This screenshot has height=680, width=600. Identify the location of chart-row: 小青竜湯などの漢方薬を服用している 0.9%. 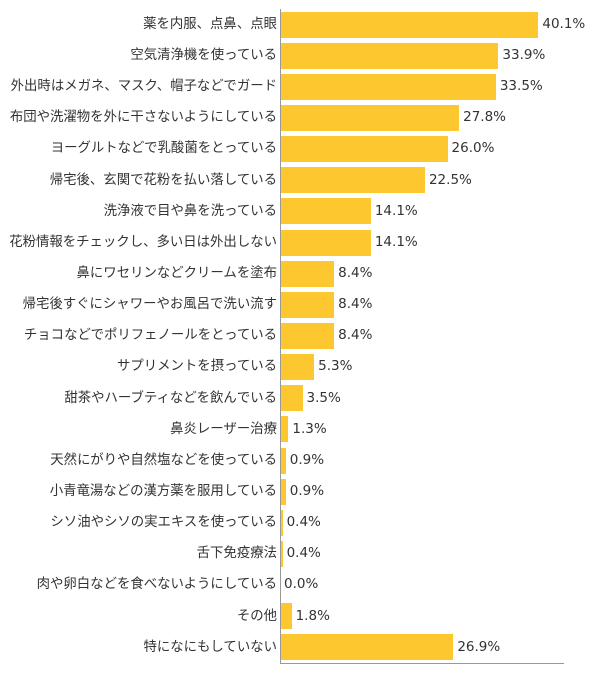
(300, 491).